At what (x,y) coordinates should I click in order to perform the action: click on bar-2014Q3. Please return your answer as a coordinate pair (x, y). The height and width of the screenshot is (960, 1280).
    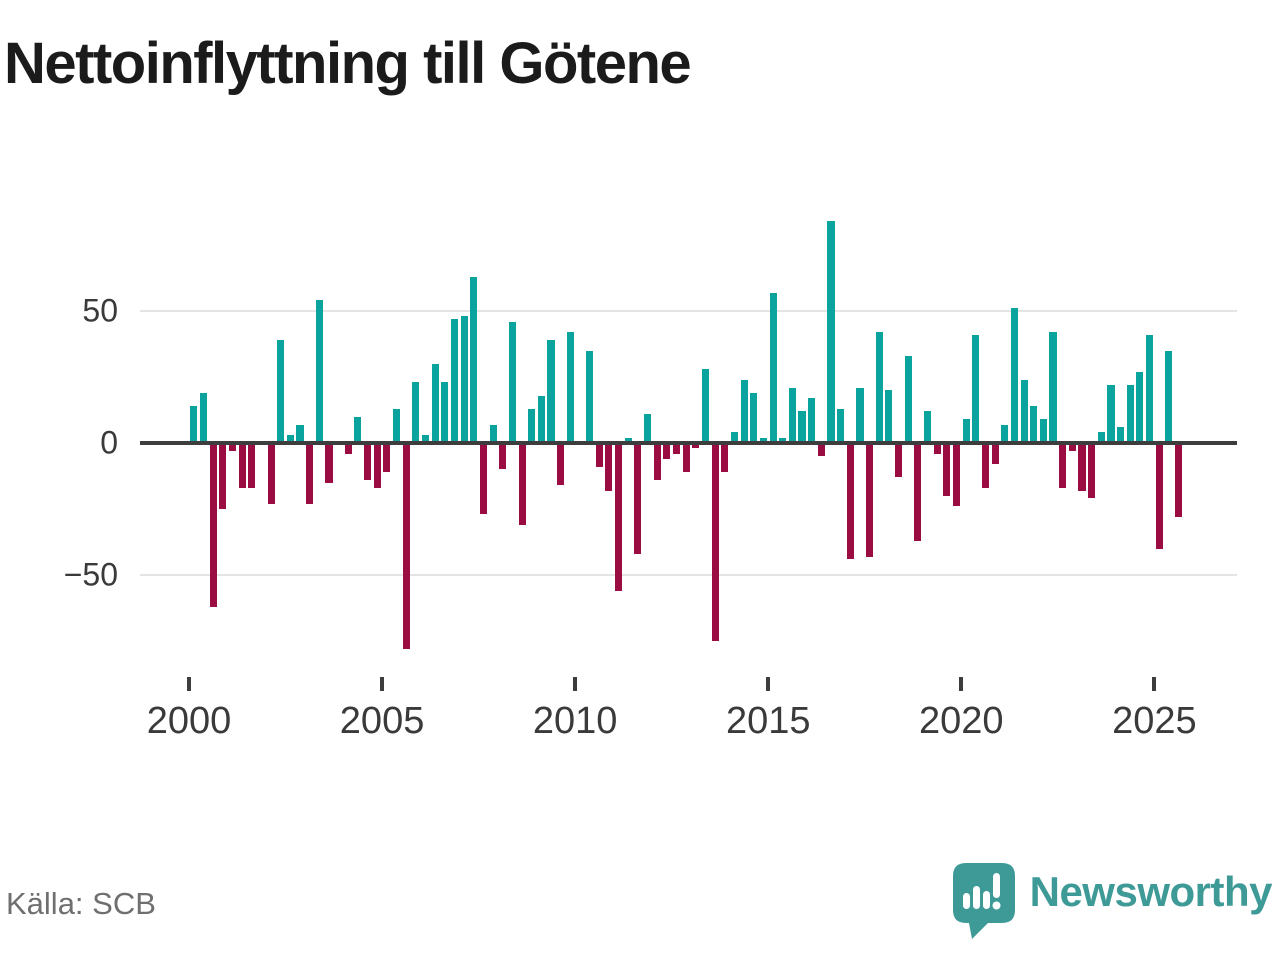
    Looking at the image, I should click on (754, 417).